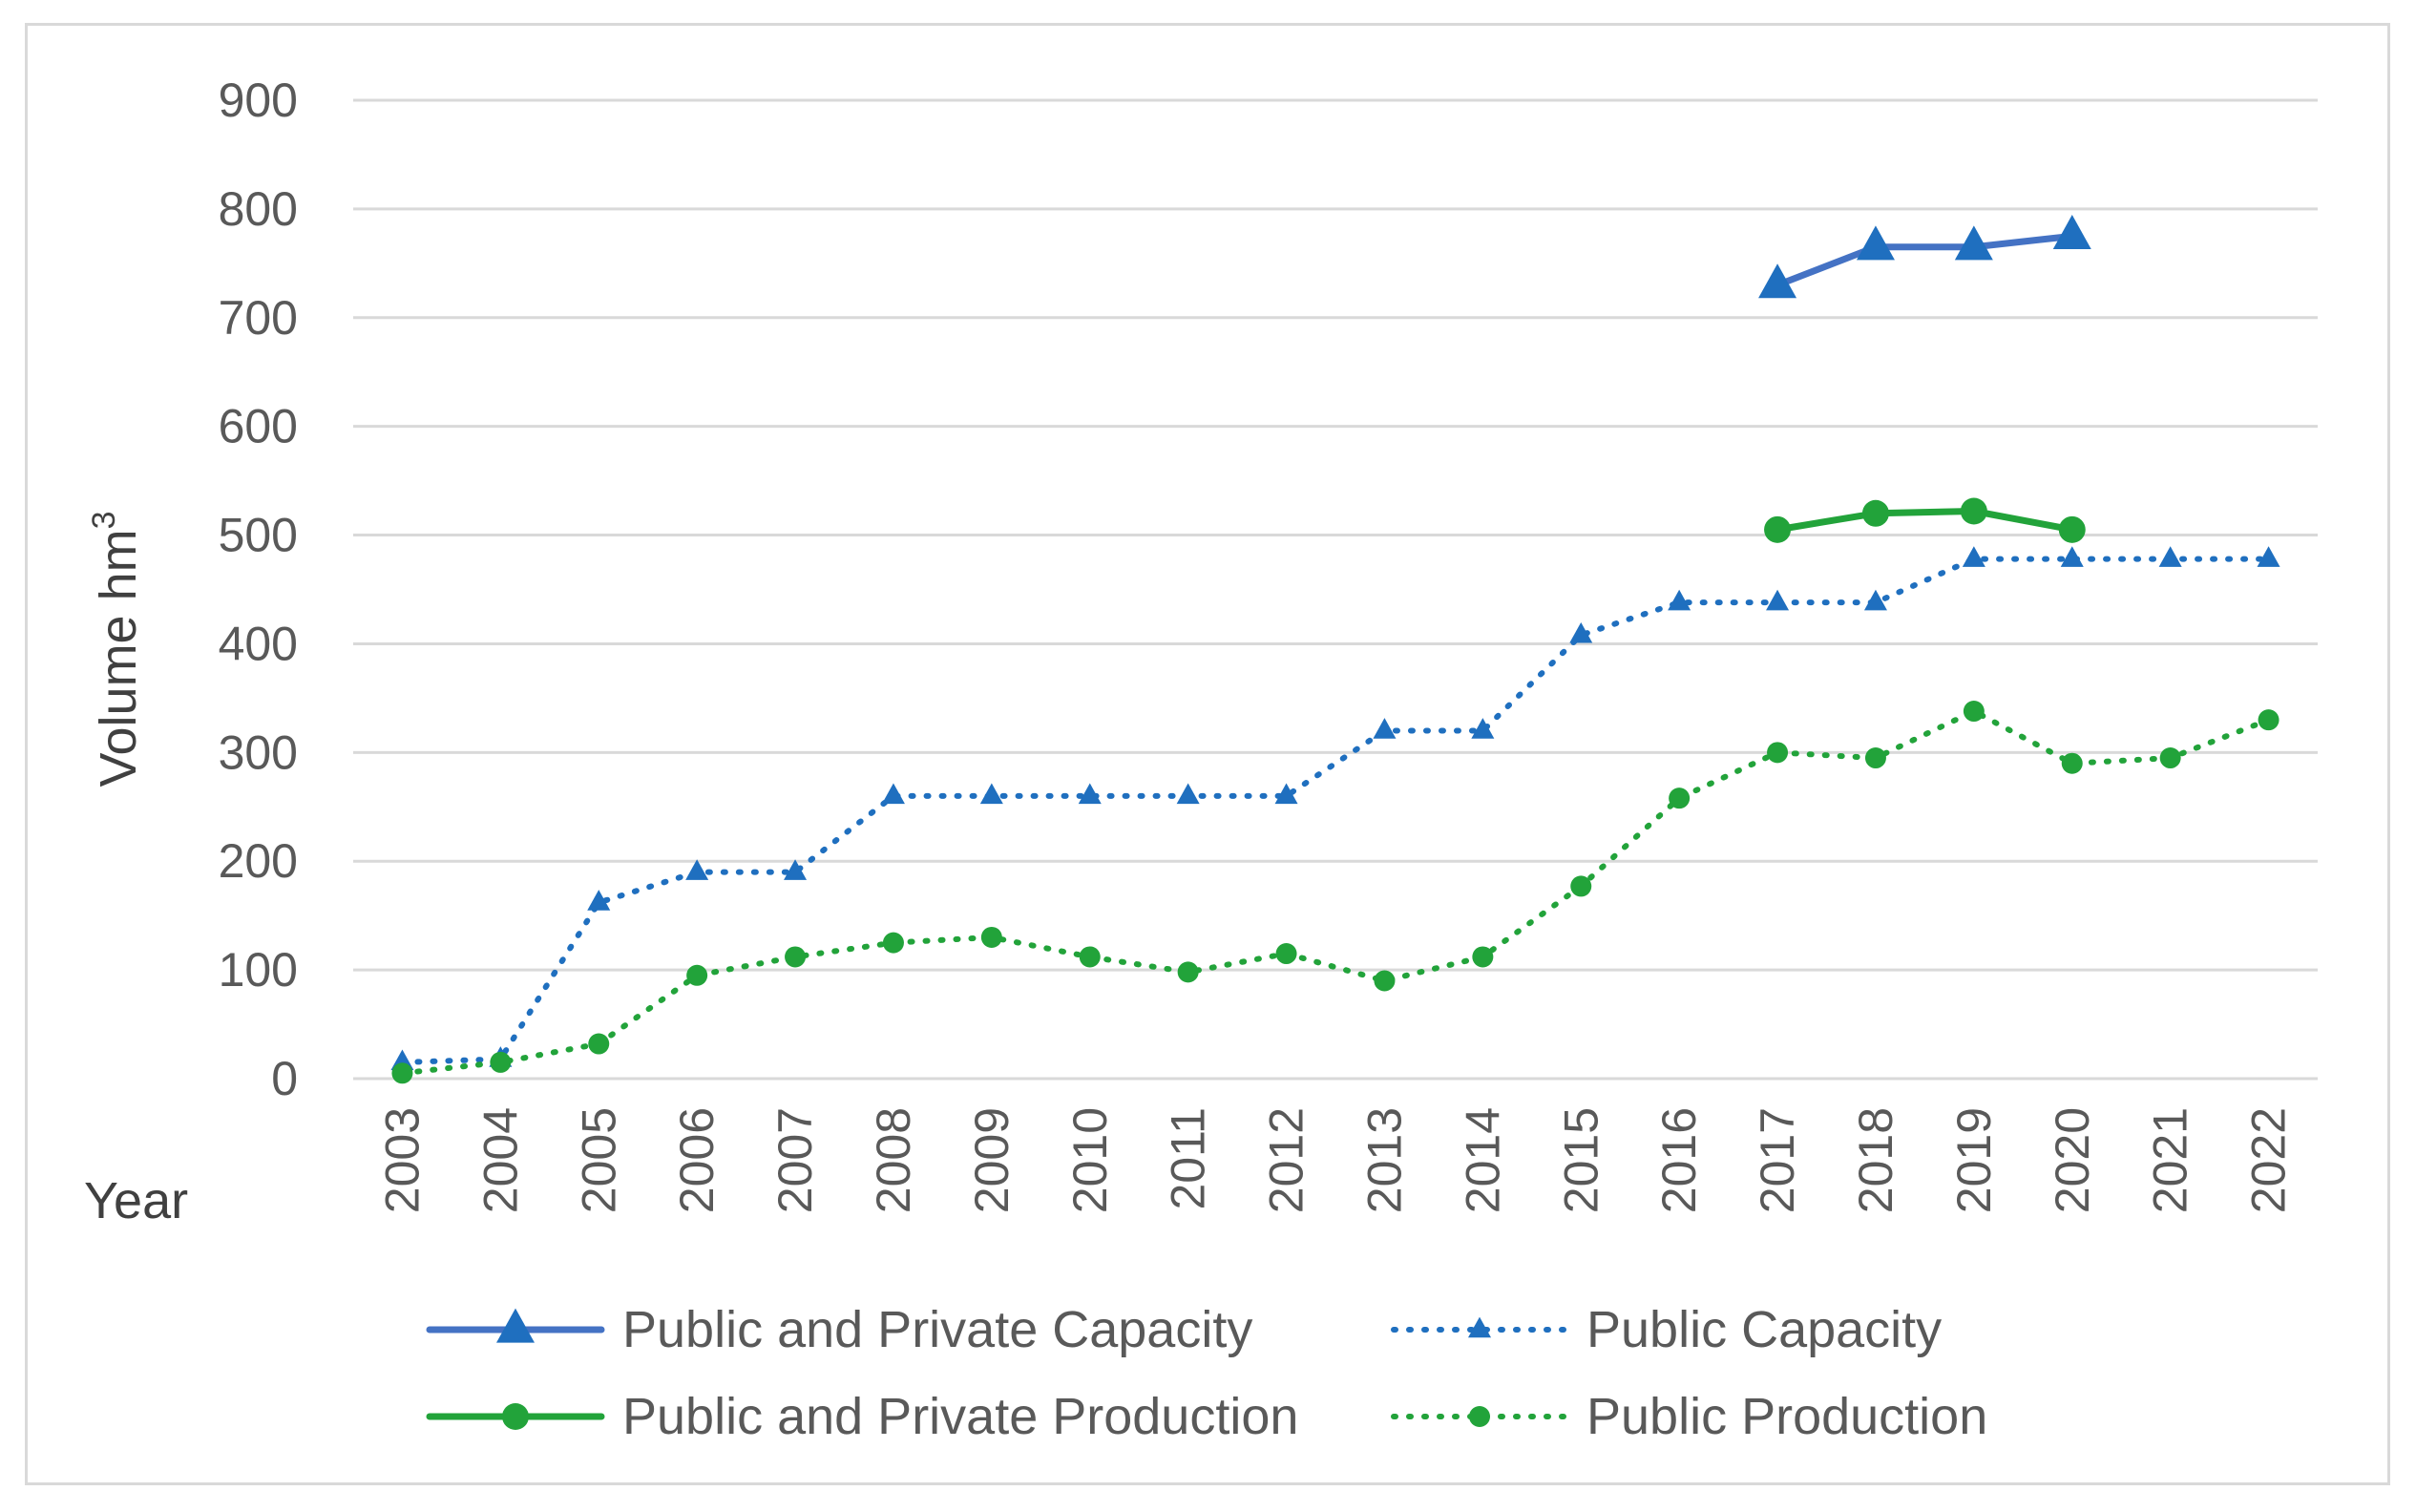  Describe the element at coordinates (258, 970) in the screenshot. I see `y-tick-label: 100` at that location.